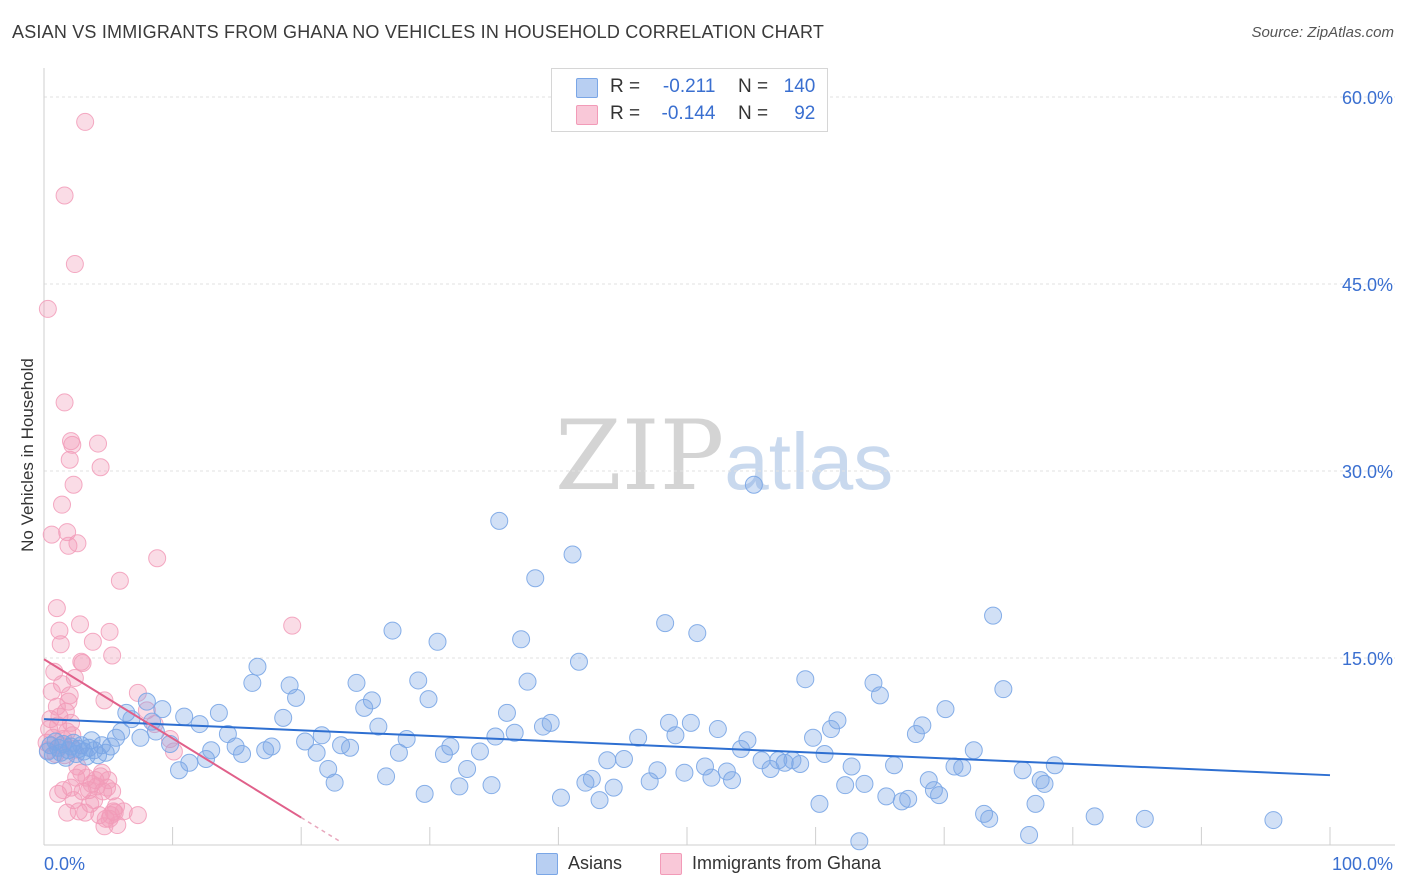 The image size is (1406, 892). What do you see at coordinates (1362, 864) in the screenshot?
I see `x-tick-label: 100.0%` at bounding box center [1362, 864].